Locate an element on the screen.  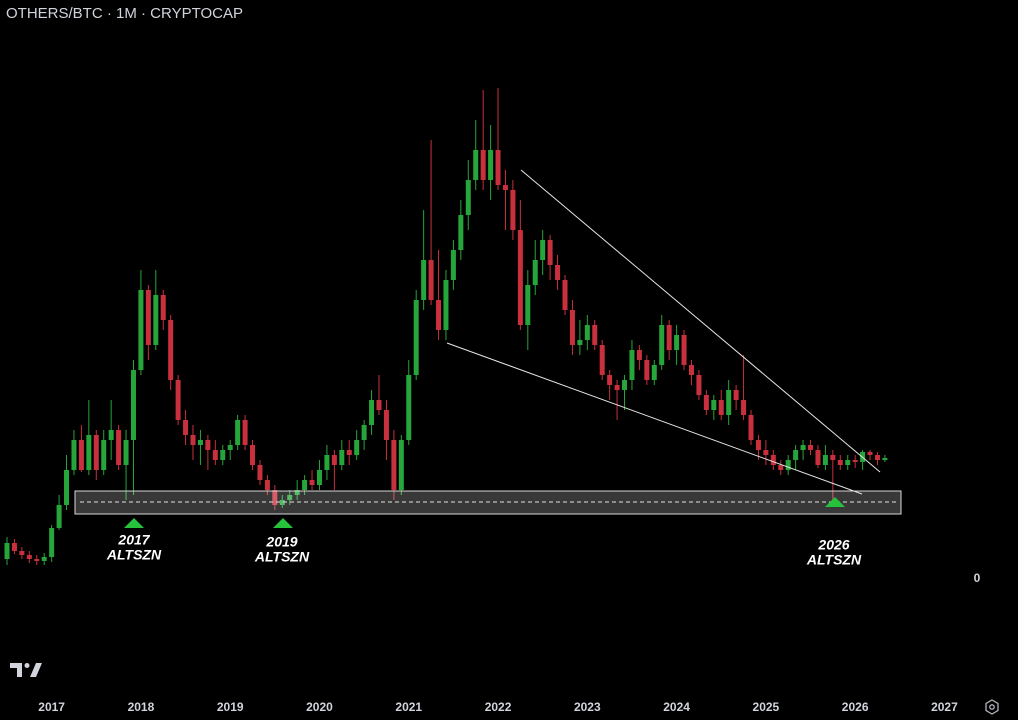
x-tick-label: 2020 is located at coordinates (319, 707).